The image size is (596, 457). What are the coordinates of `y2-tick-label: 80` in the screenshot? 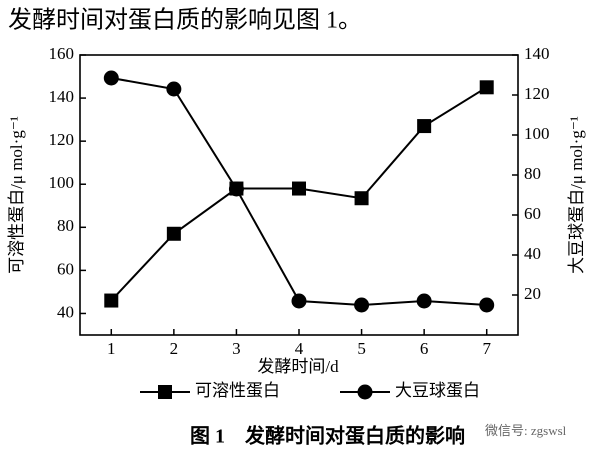 It's located at (532, 173).